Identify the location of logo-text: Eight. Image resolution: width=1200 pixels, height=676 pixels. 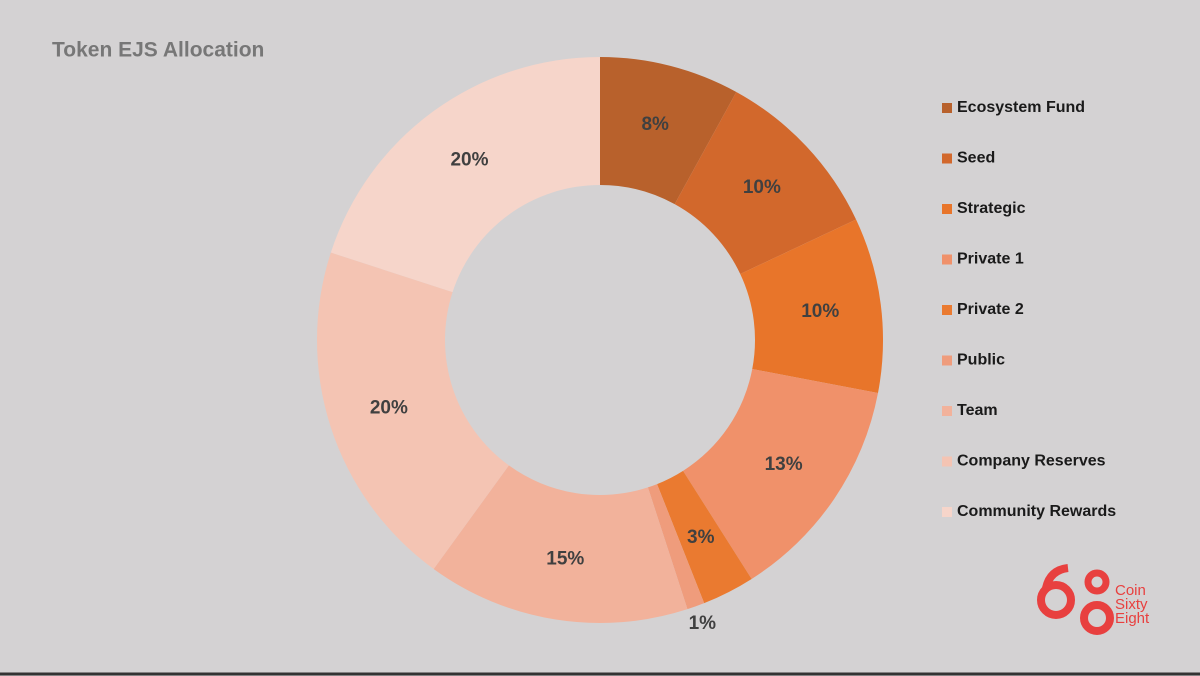
(1132, 618).